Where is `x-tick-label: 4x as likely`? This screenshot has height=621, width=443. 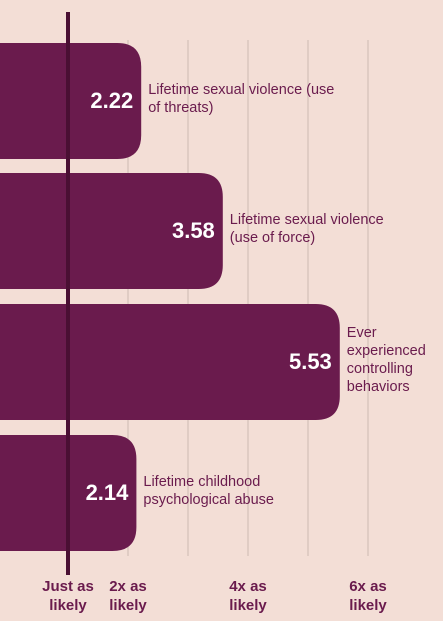 x-tick-label: 4x as likely is located at coordinates (248, 596).